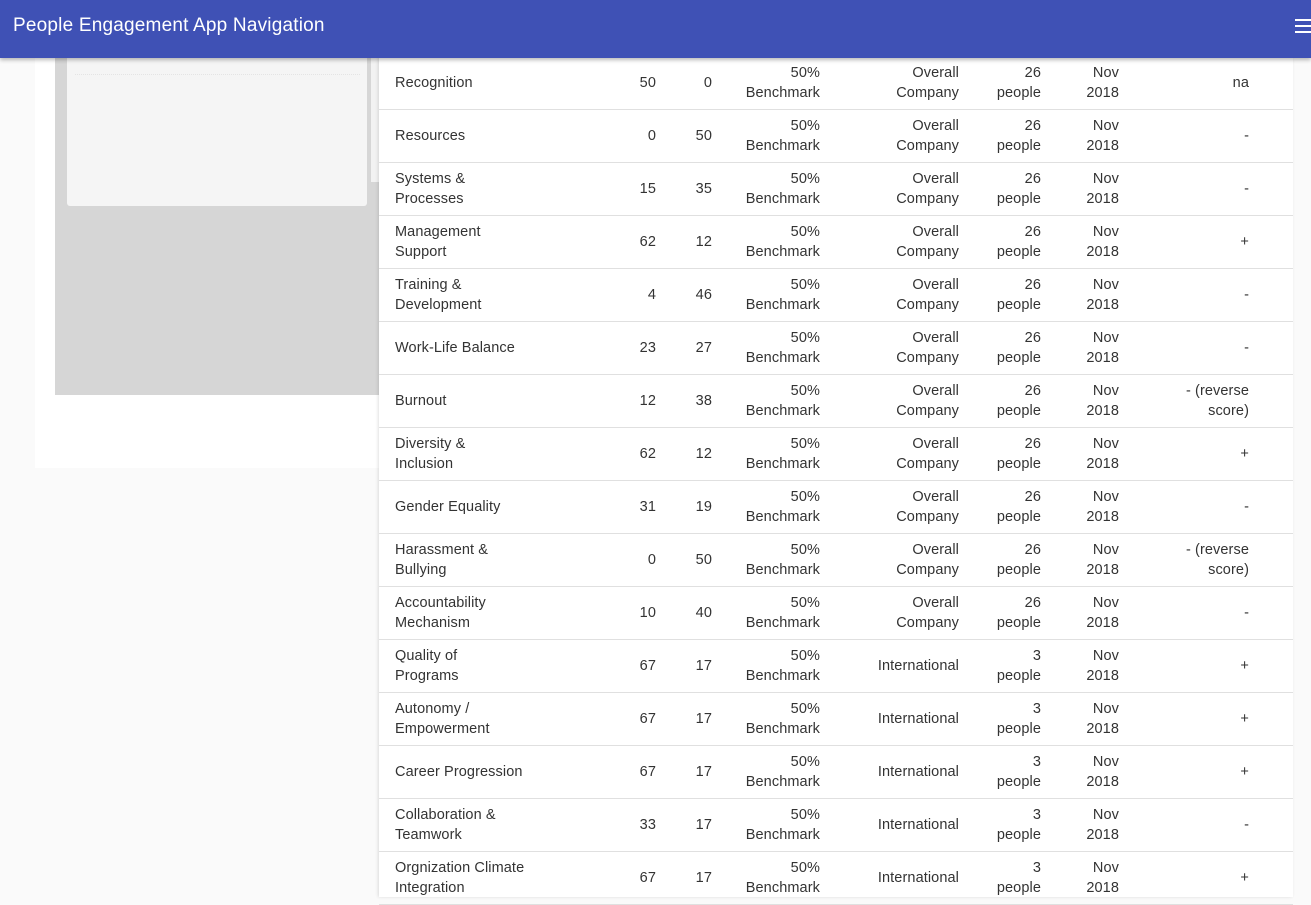  Describe the element at coordinates (707, 83) in the screenshot. I see `negative-score: 0` at that location.